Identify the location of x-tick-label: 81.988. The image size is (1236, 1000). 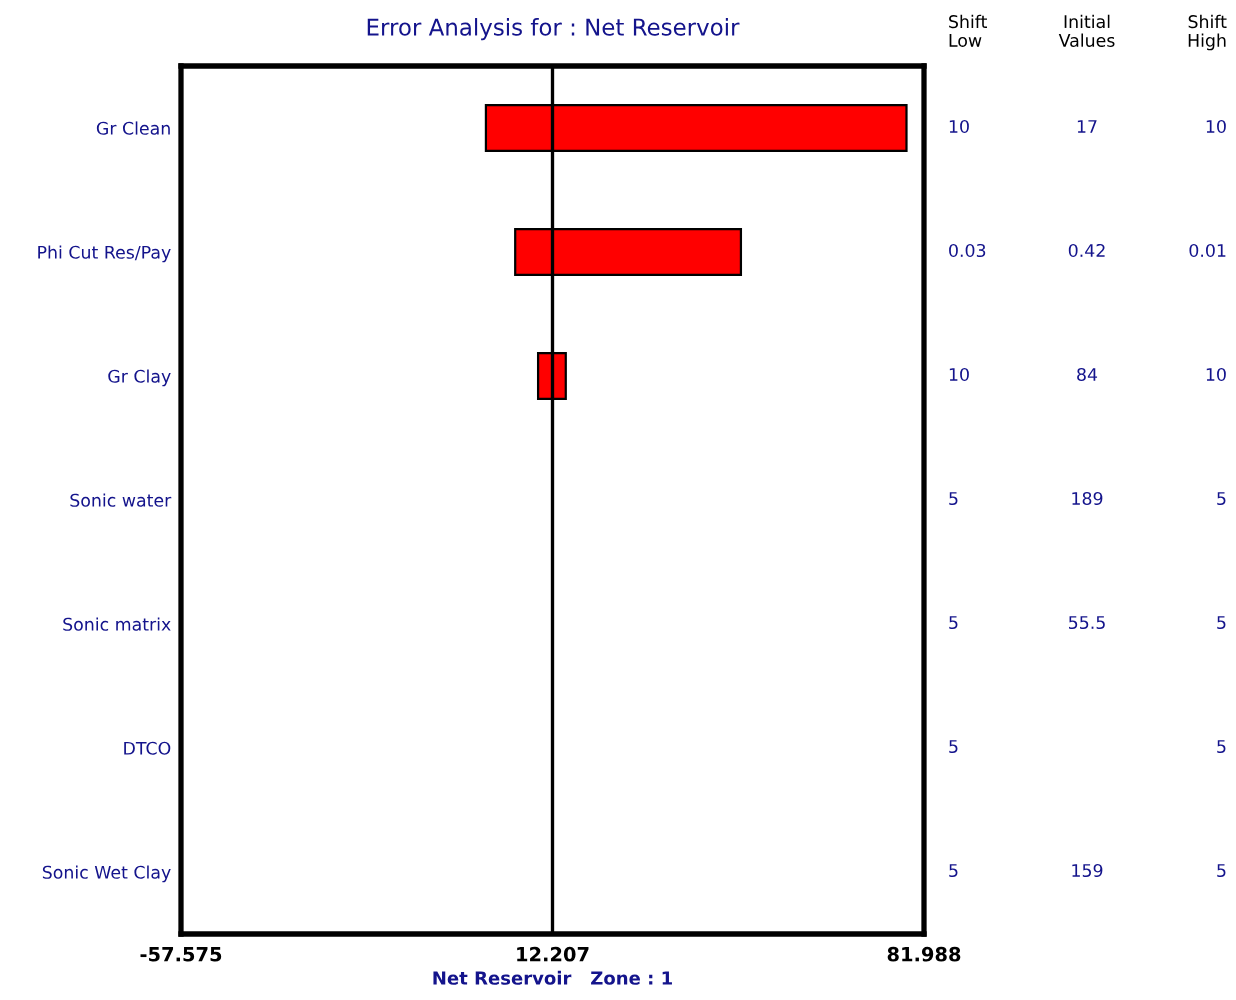
(924, 954).